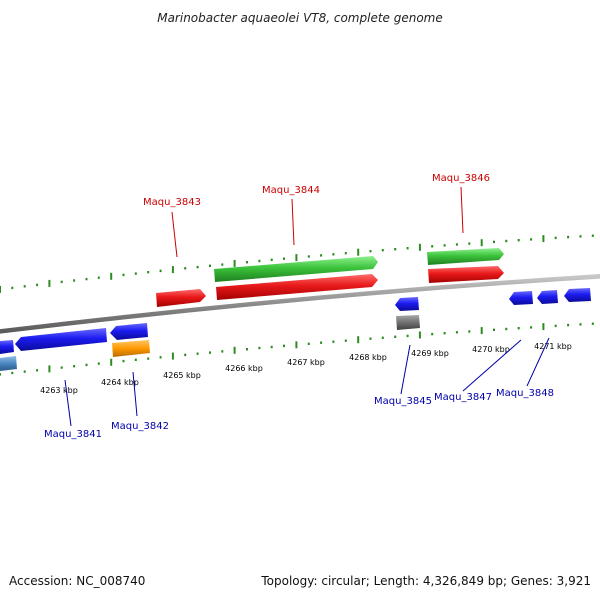 This screenshot has width=600, height=600. I want to click on tick-label-4264: 4264 kbp, so click(120, 382).